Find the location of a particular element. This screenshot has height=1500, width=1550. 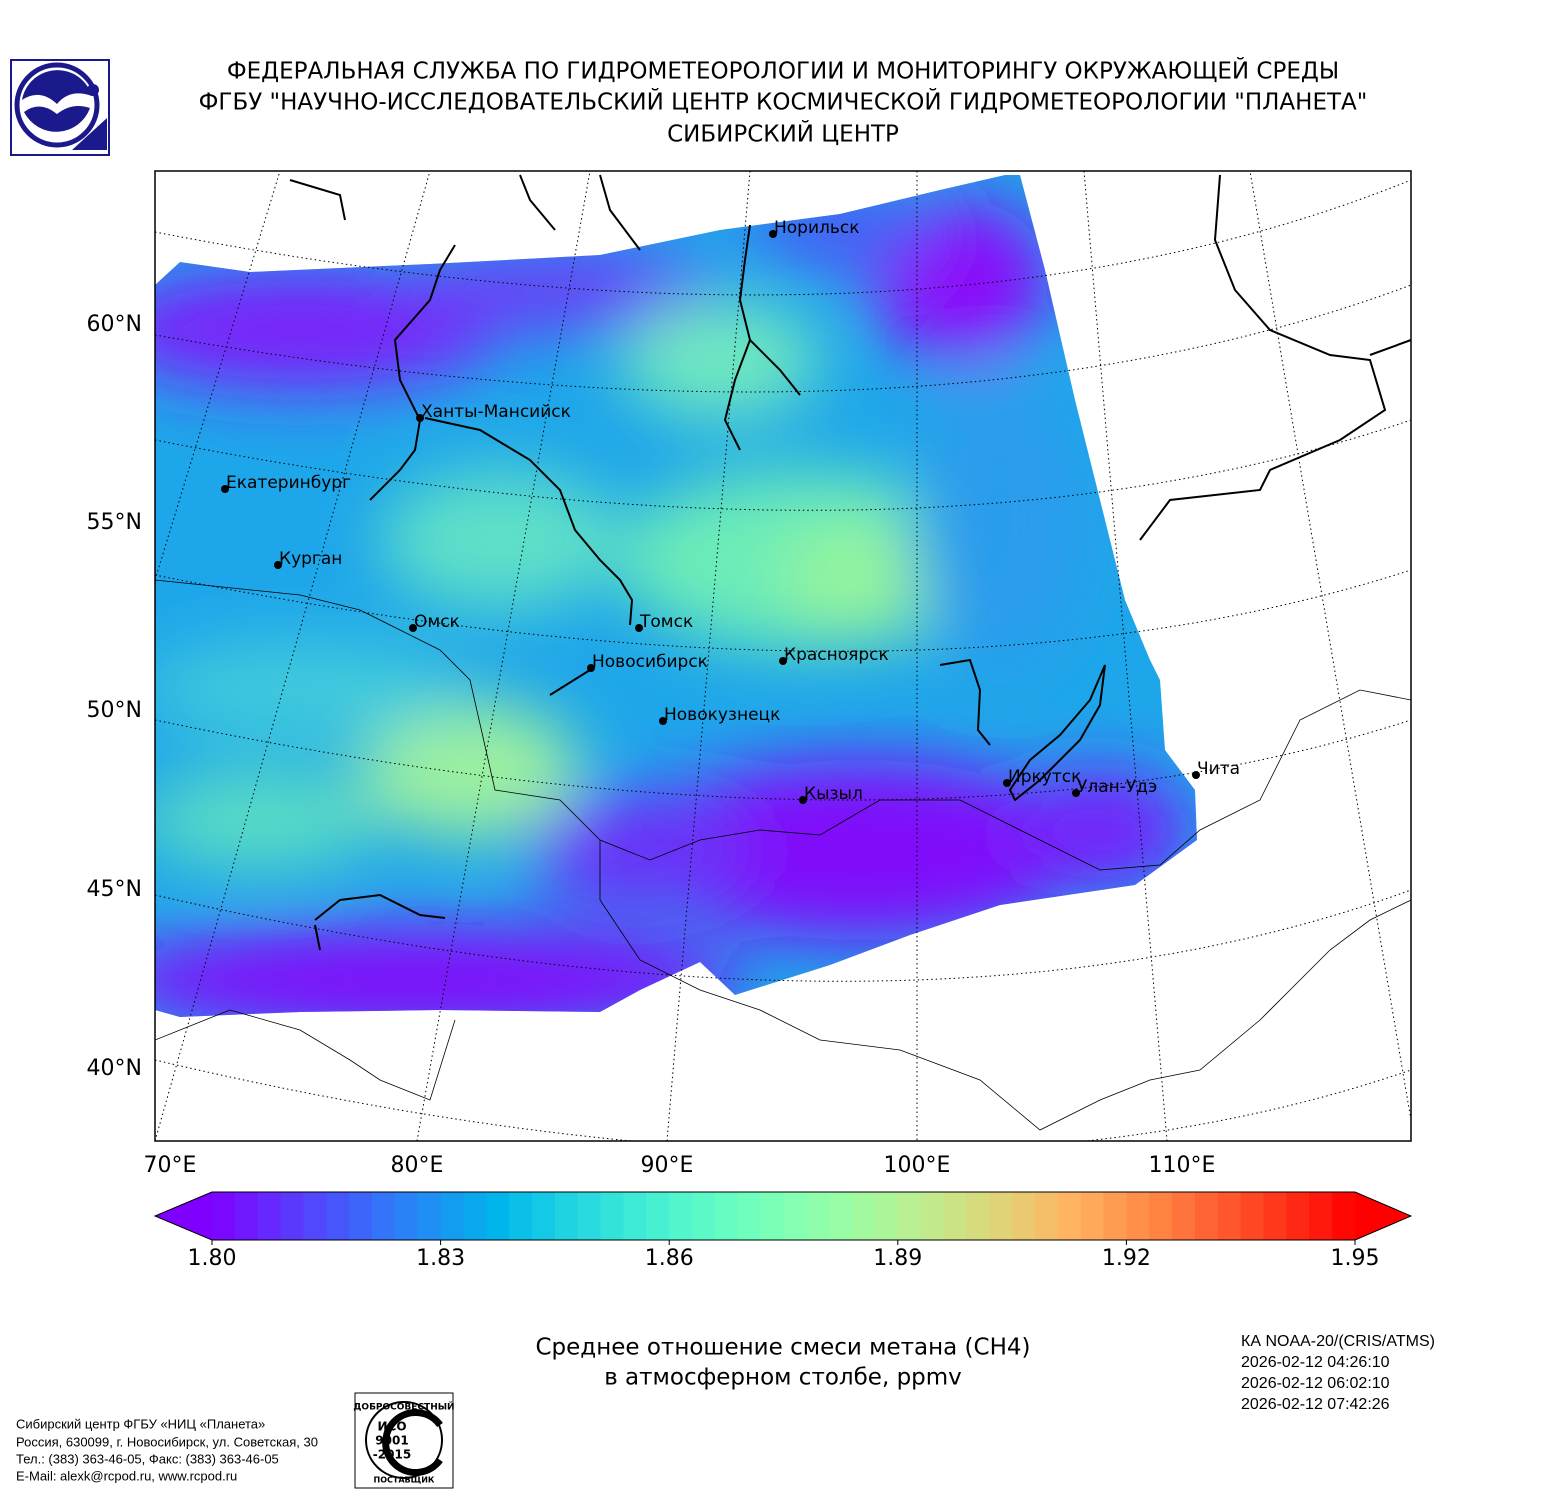

city-label: Ханты-Мансийск is located at coordinates (496, 412).